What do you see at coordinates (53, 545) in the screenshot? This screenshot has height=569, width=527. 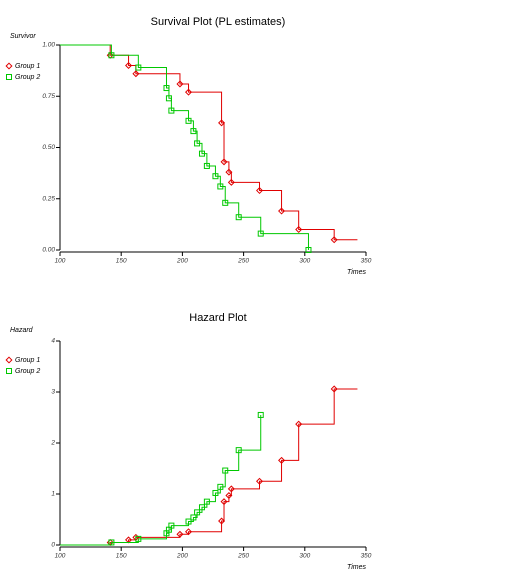 I see `y-tick-label: 0` at bounding box center [53, 545].